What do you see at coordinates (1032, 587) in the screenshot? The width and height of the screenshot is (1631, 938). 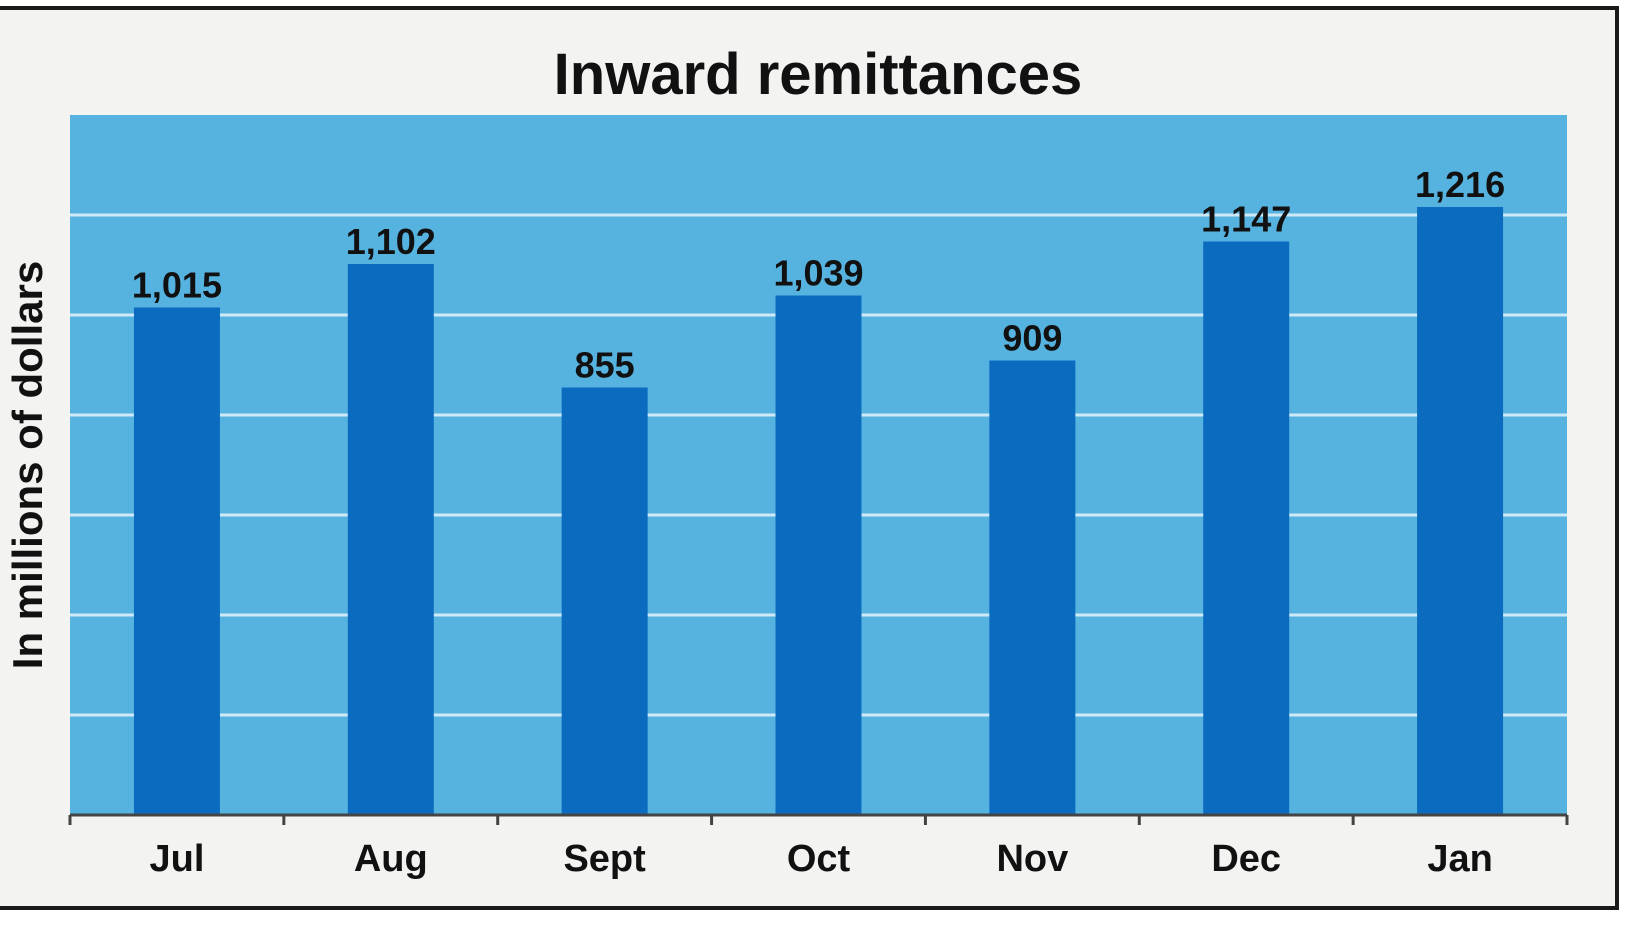 I see `bar-nov` at bounding box center [1032, 587].